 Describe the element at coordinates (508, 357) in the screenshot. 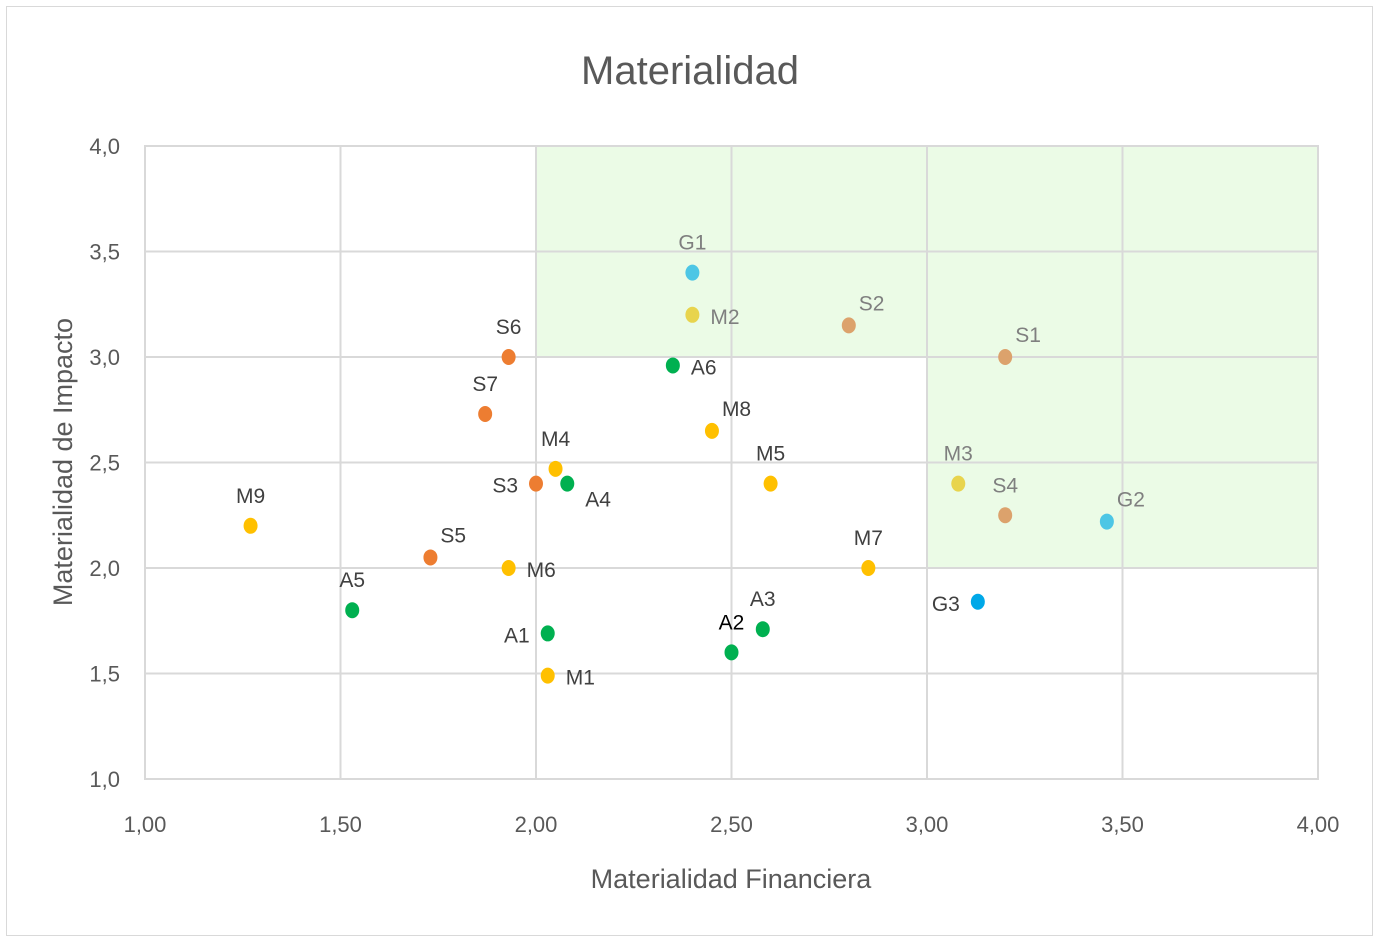

I see `point-s6` at that location.